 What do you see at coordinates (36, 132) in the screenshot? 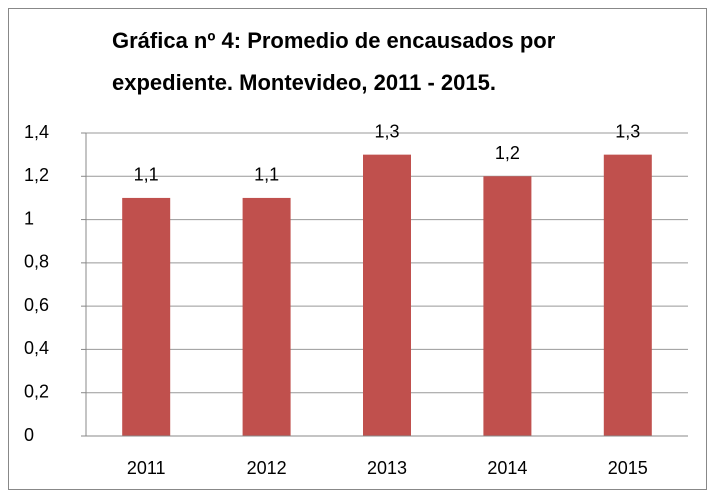
I see `y-tick-label: 1,4` at bounding box center [36, 132].